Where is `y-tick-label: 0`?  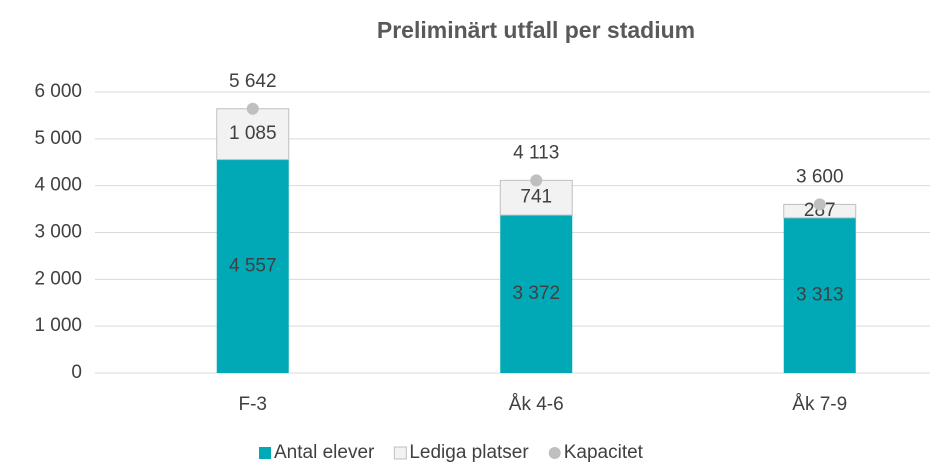
y-tick-label: 0 is located at coordinates (76, 372).